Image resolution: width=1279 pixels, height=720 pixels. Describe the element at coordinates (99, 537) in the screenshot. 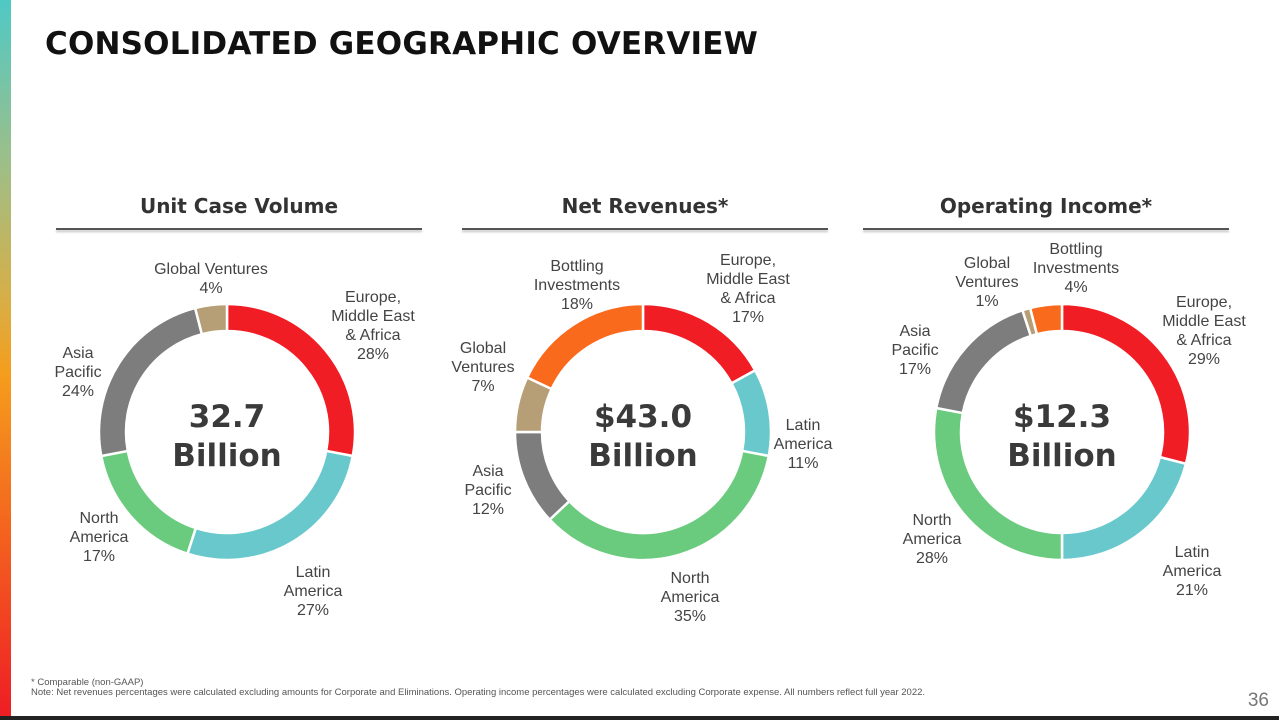

I see `slice-label-north-america: North America 17%` at that location.